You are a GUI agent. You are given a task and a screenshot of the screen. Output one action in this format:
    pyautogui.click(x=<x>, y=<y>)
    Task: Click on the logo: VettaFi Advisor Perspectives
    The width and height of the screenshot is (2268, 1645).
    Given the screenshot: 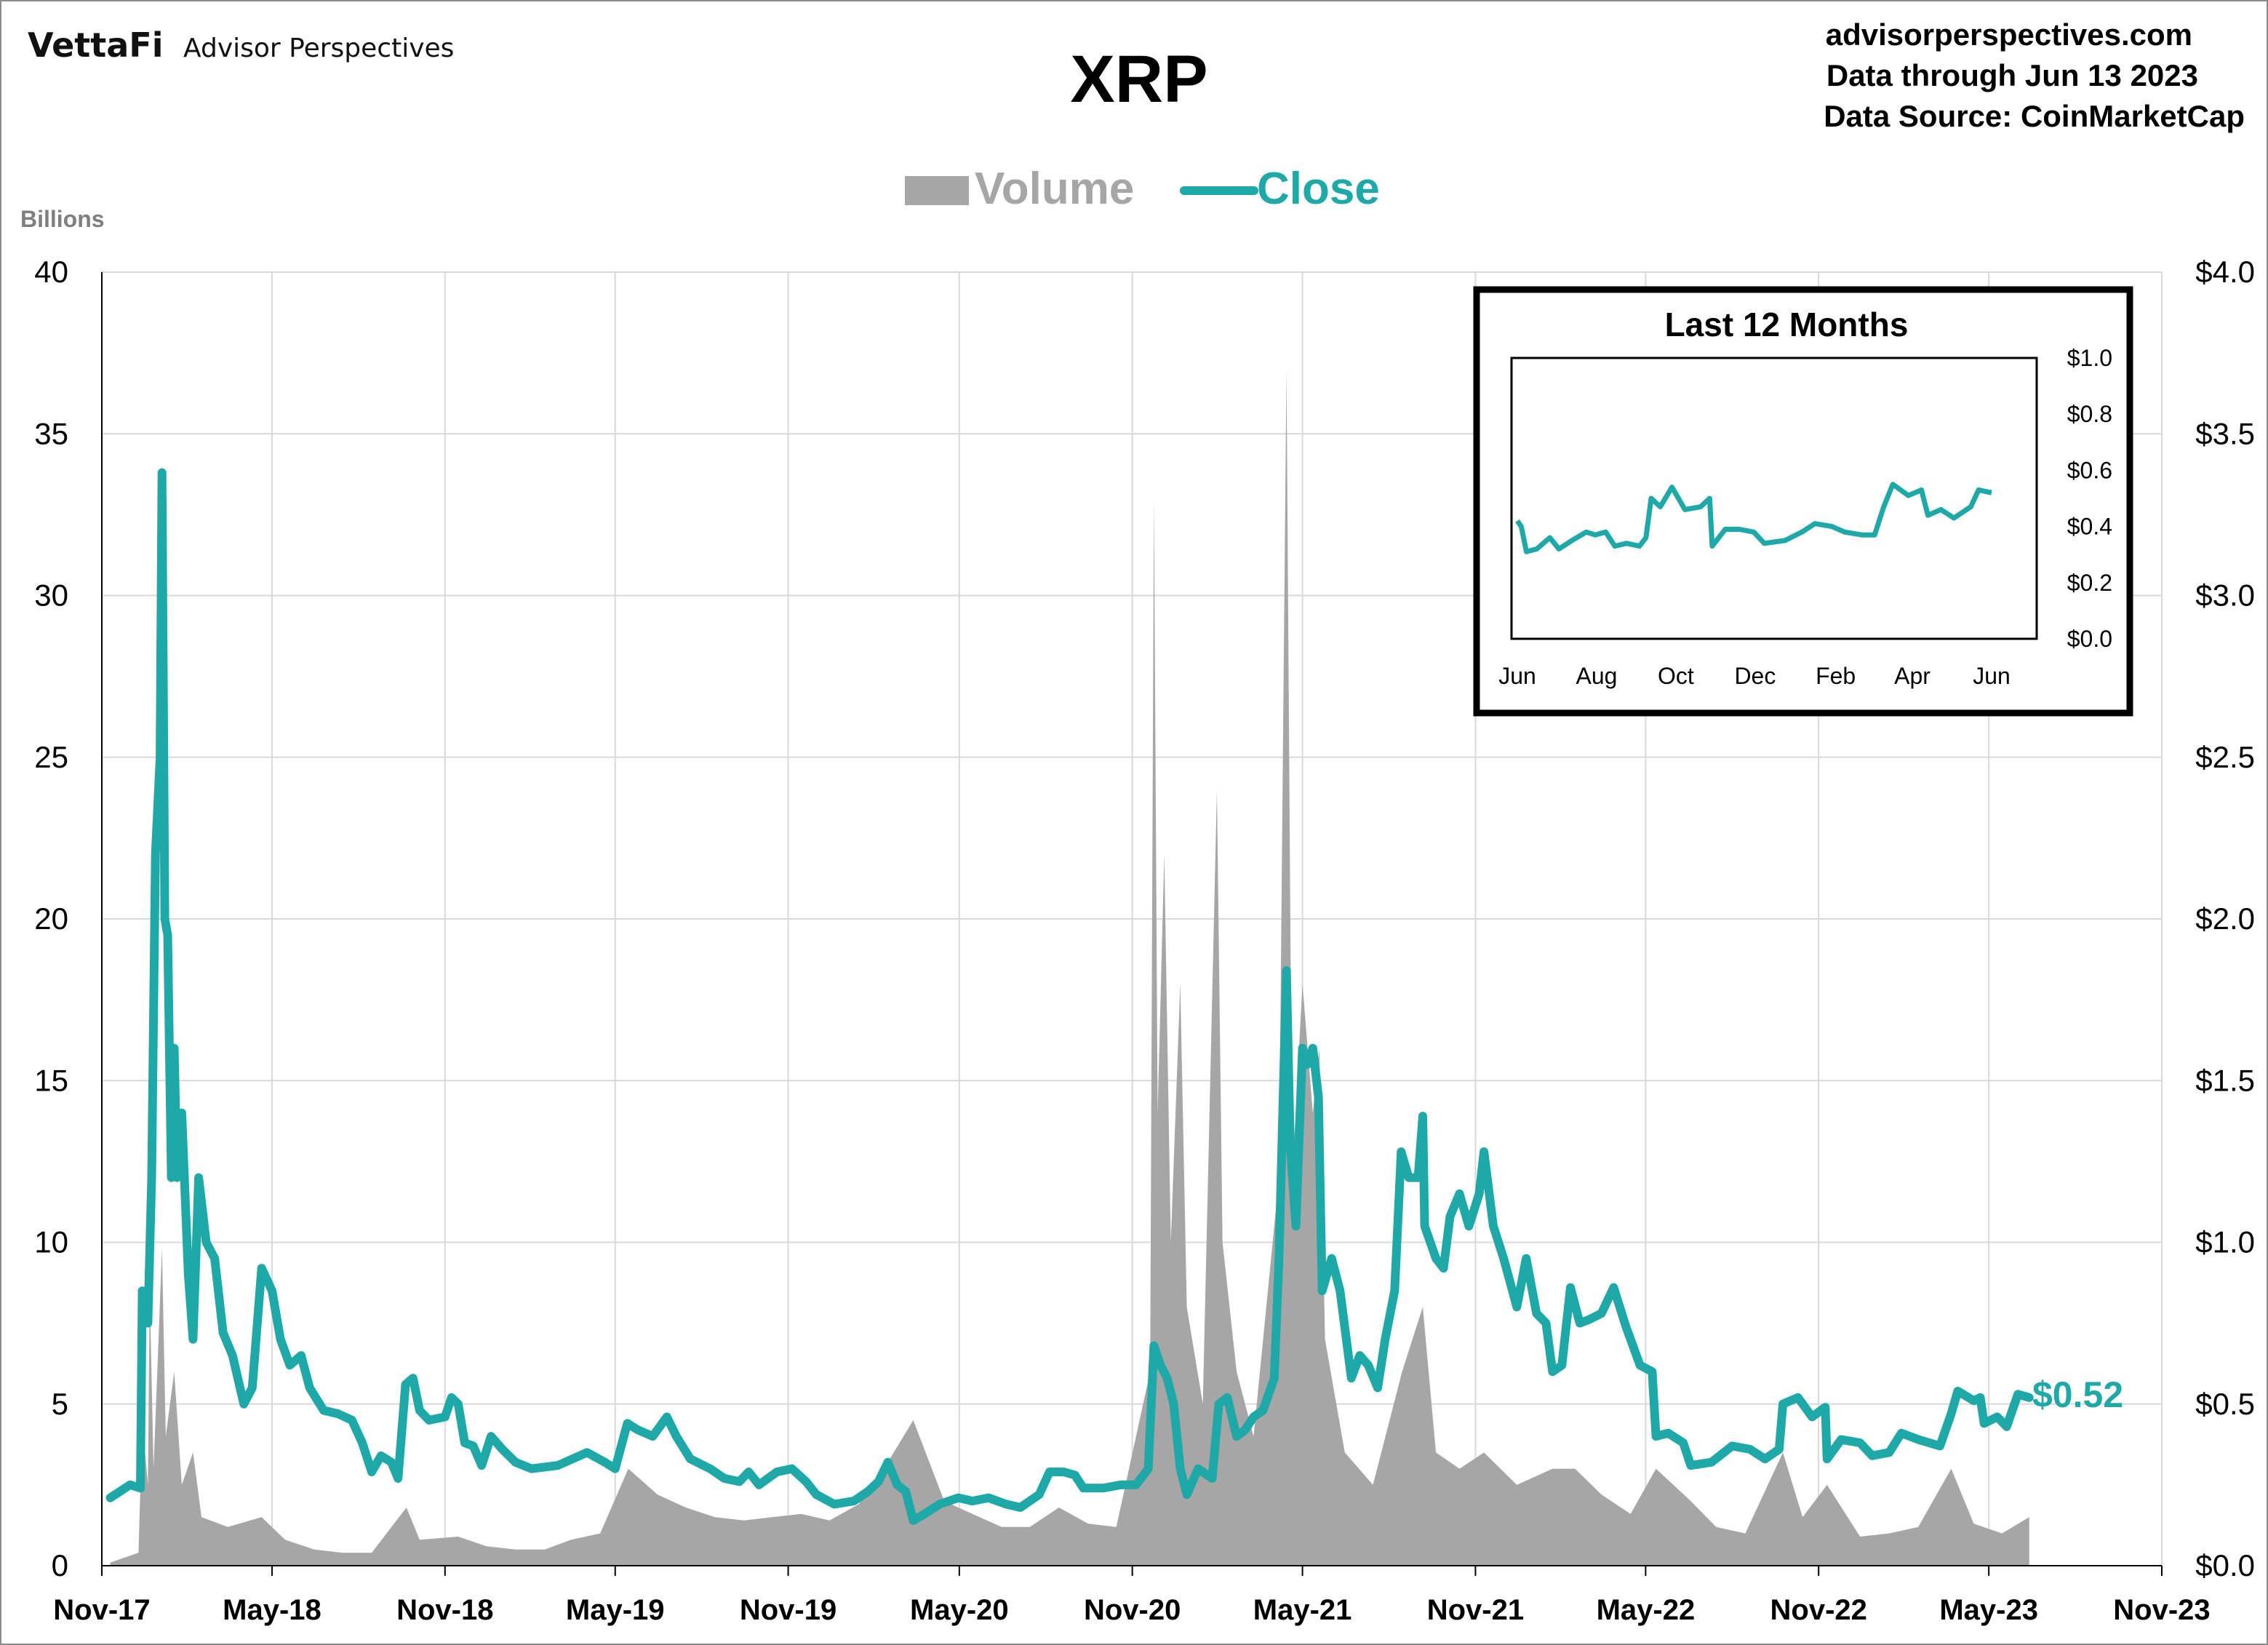 What is the action you would take?
    pyautogui.click(x=241, y=45)
    